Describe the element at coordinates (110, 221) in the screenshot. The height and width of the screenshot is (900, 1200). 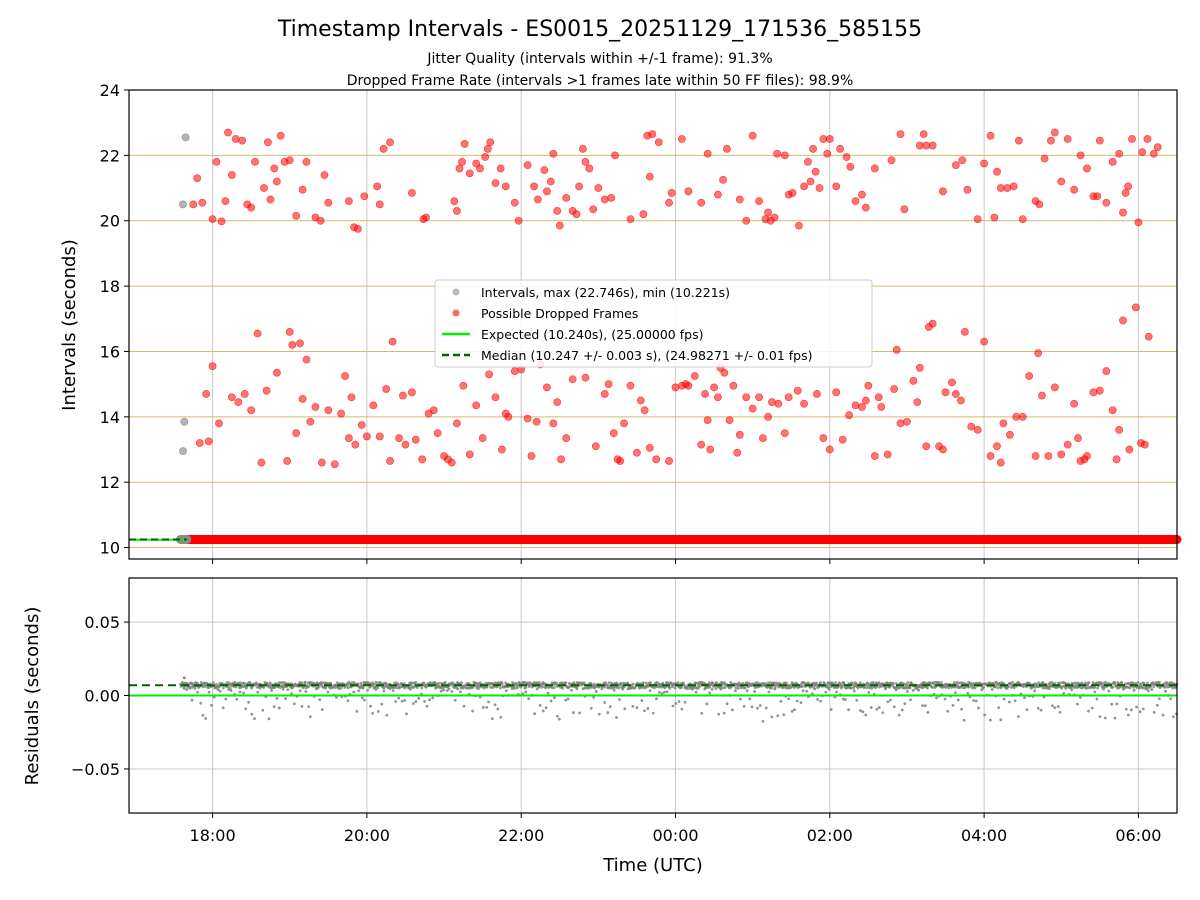
I see `intervals-y-tick-label: 20` at that location.